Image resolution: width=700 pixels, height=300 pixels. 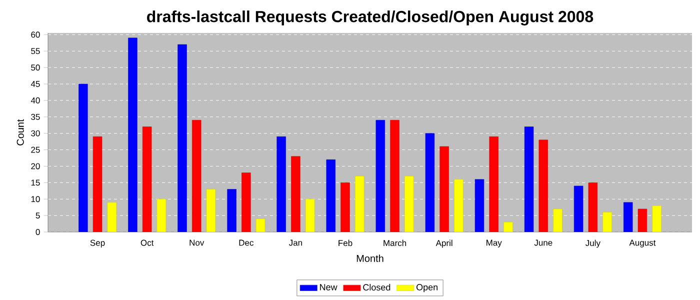 I want to click on y-tick-label: 10, so click(x=35, y=199).